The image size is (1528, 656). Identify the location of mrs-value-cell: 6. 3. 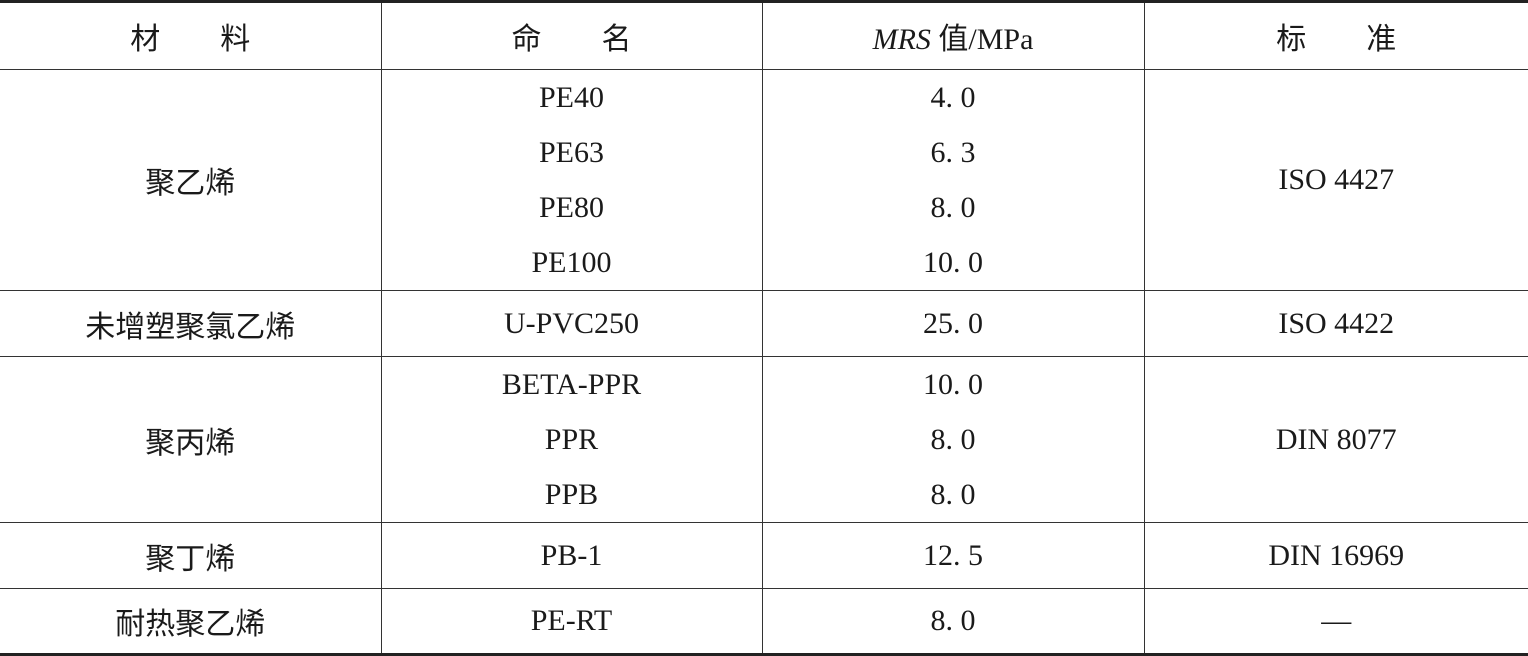
(952, 152).